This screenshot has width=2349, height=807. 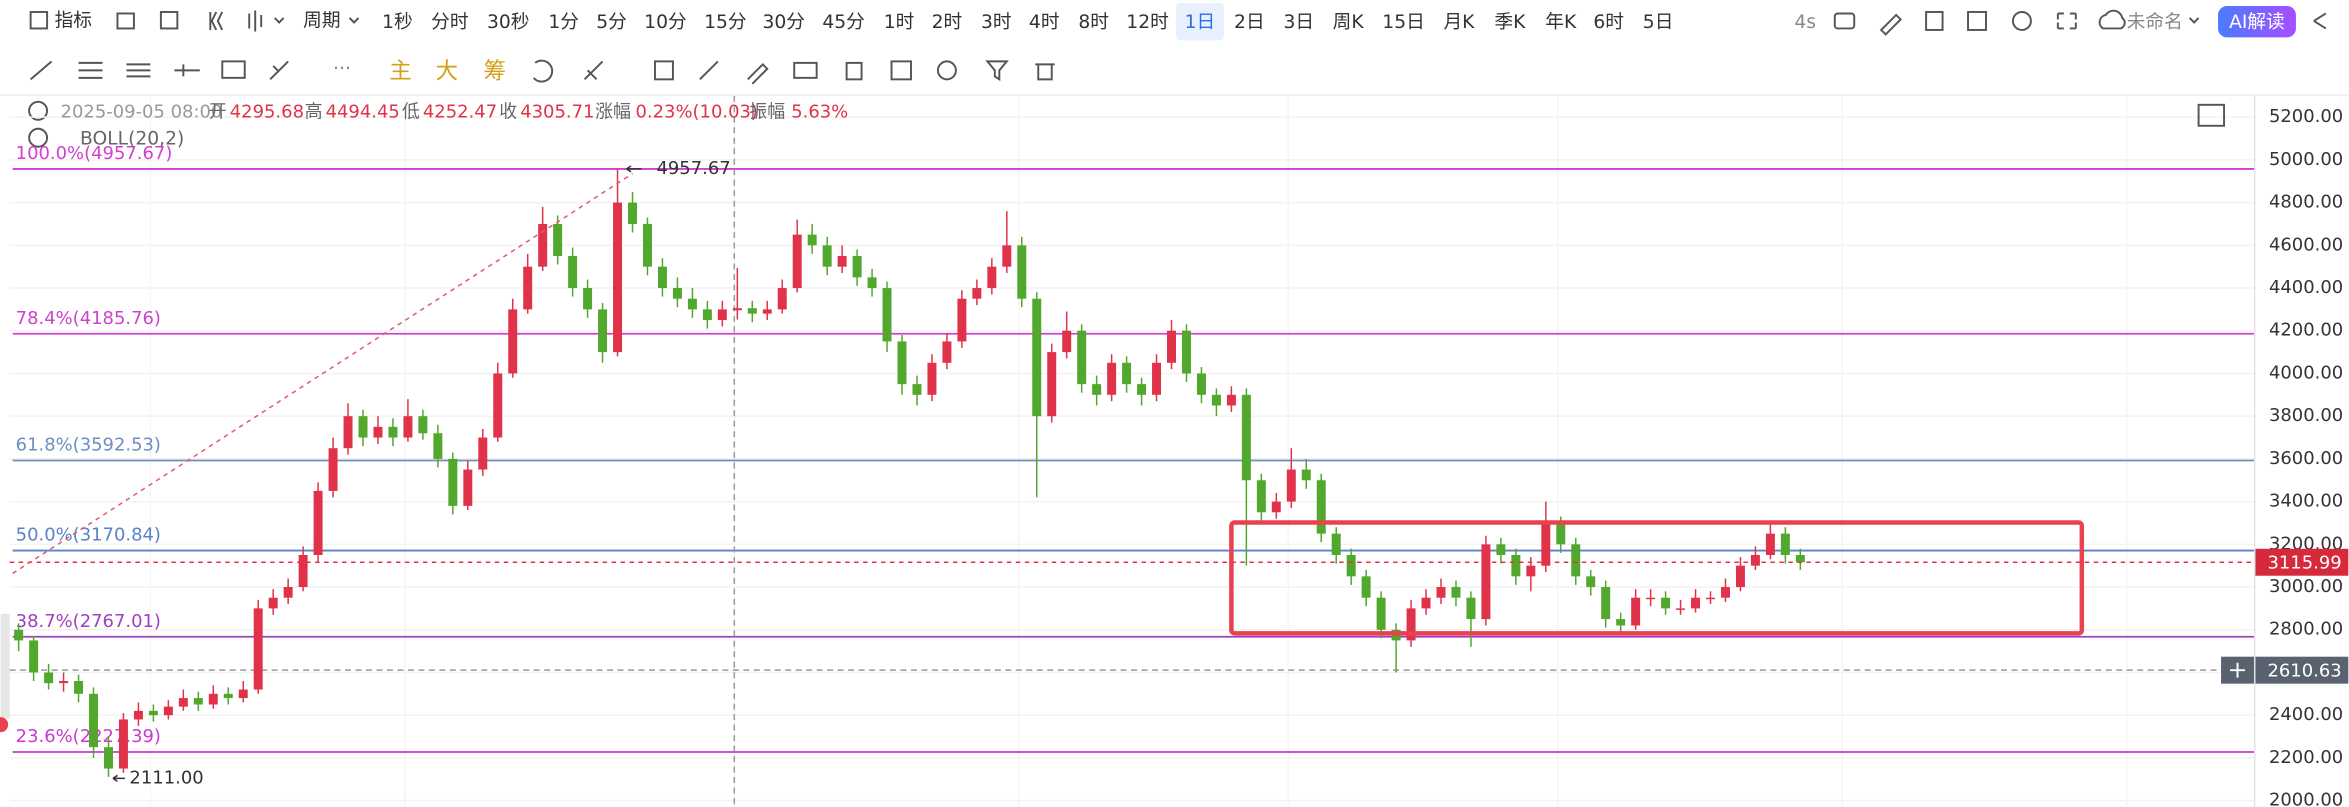 What do you see at coordinates (397, 22) in the screenshot?
I see `period-option: 1秒` at bounding box center [397, 22].